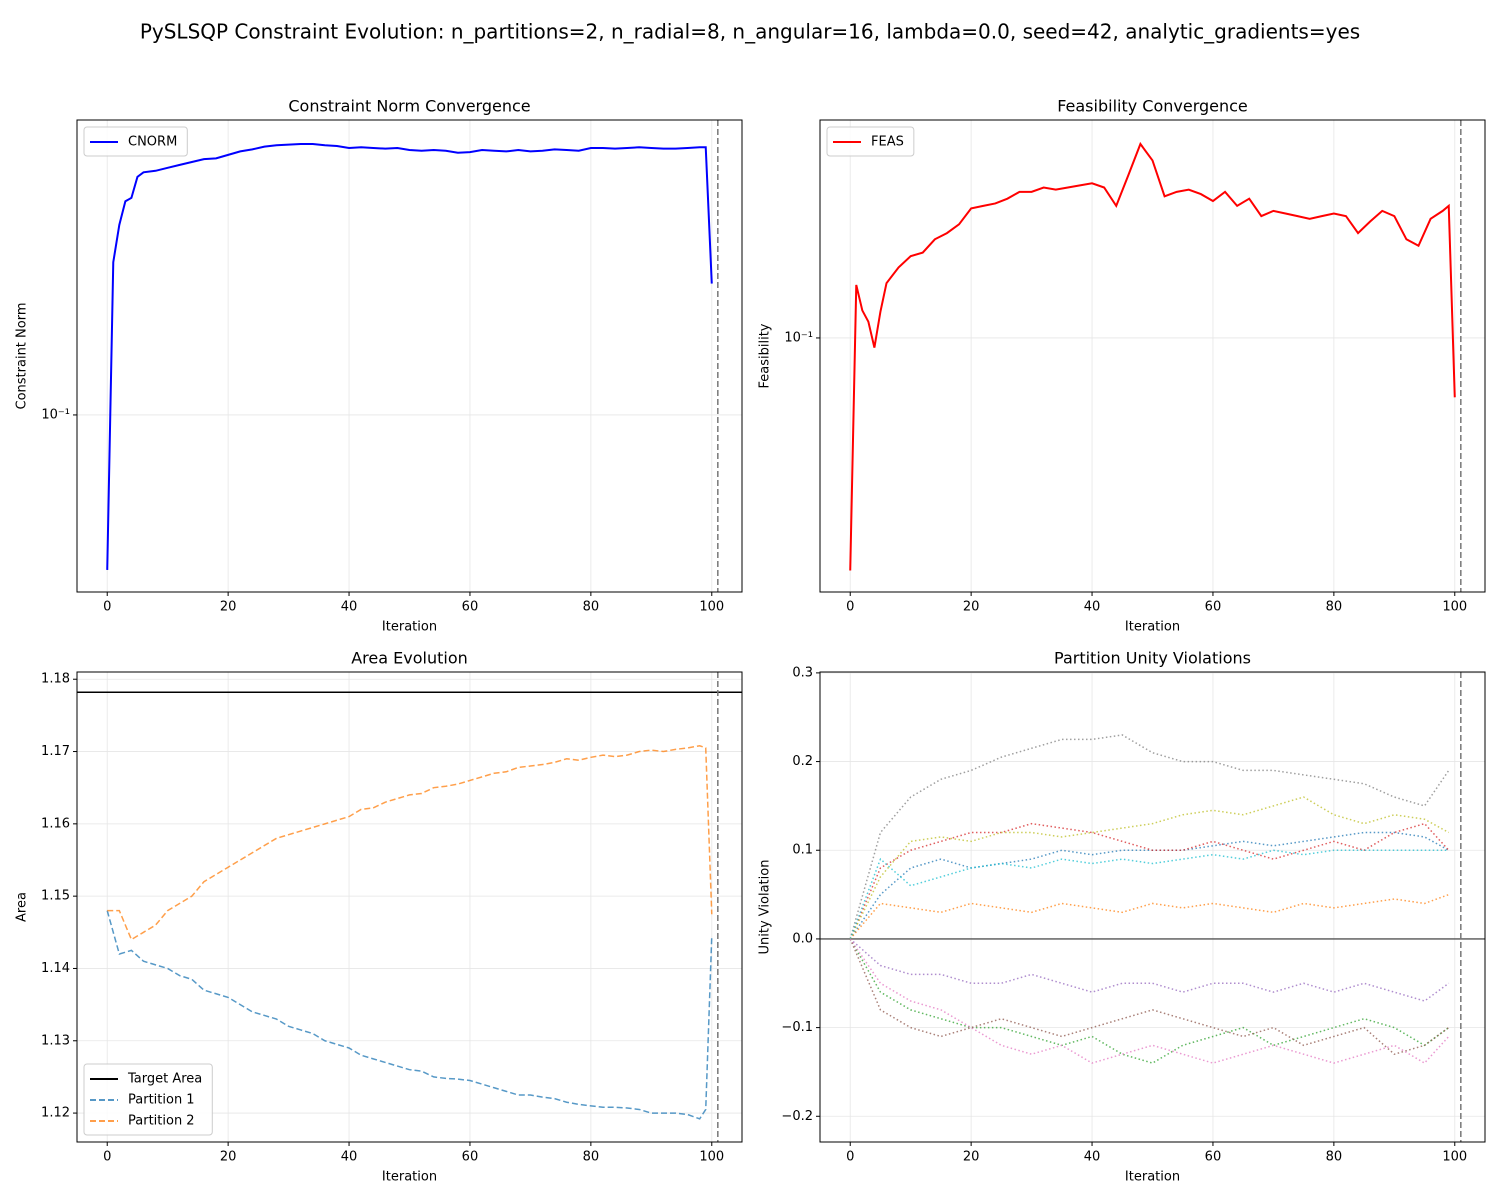 This screenshot has height=1200, width=1500. What do you see at coordinates (55, 968) in the screenshot?
I see `y-tick-label: 1.14` at bounding box center [55, 968].